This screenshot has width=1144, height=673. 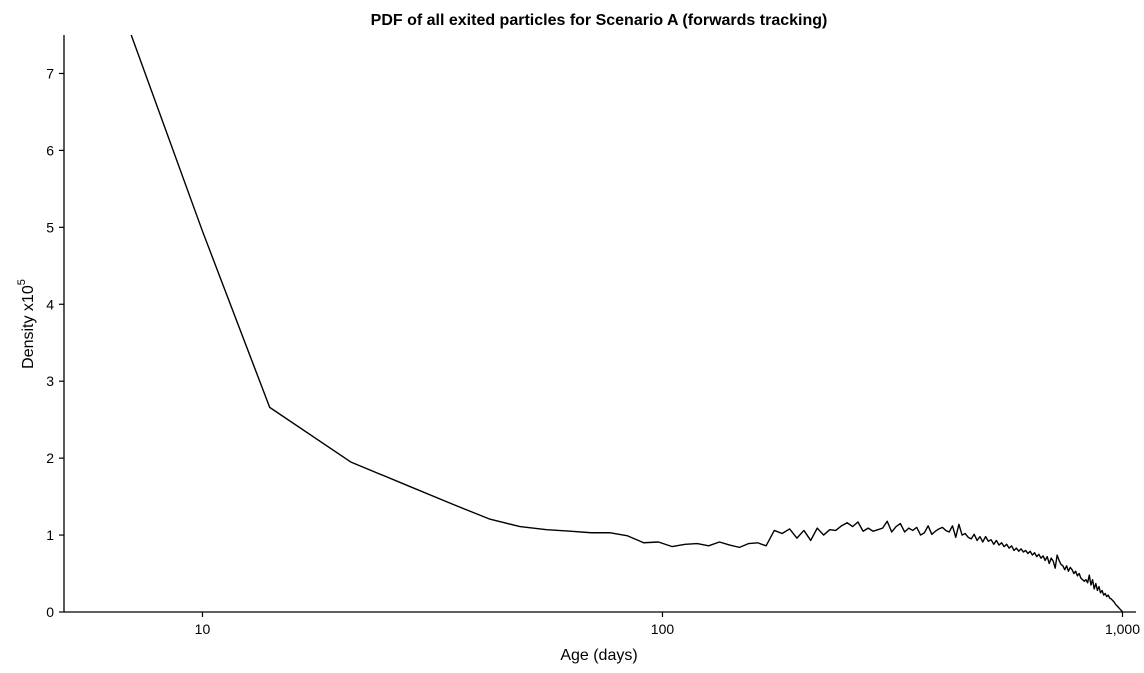 What do you see at coordinates (55, 342) in the screenshot?
I see `y-axis-ticks: 0 1 2 3 4 5 6 7` at bounding box center [55, 342].